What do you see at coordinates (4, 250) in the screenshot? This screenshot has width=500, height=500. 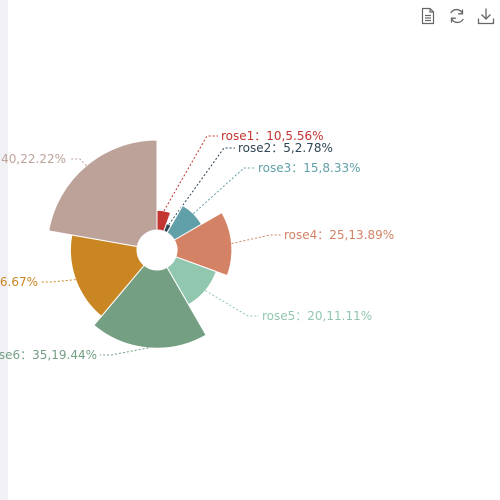 I see `left-panel-edge` at bounding box center [4, 250].